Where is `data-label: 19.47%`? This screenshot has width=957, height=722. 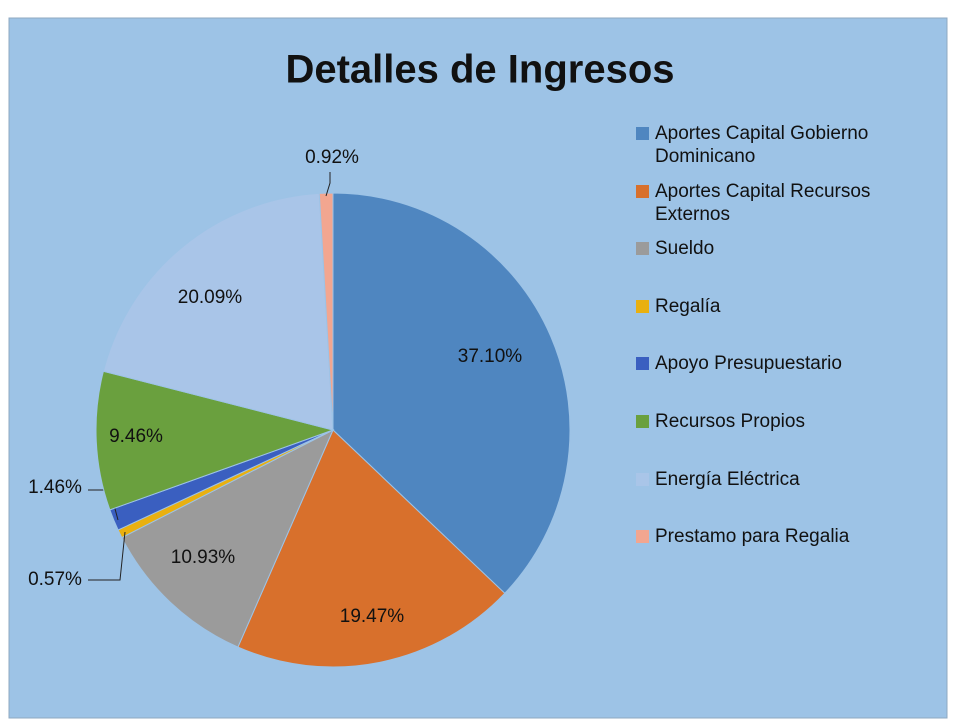 data-label: 19.47% is located at coordinates (372, 616).